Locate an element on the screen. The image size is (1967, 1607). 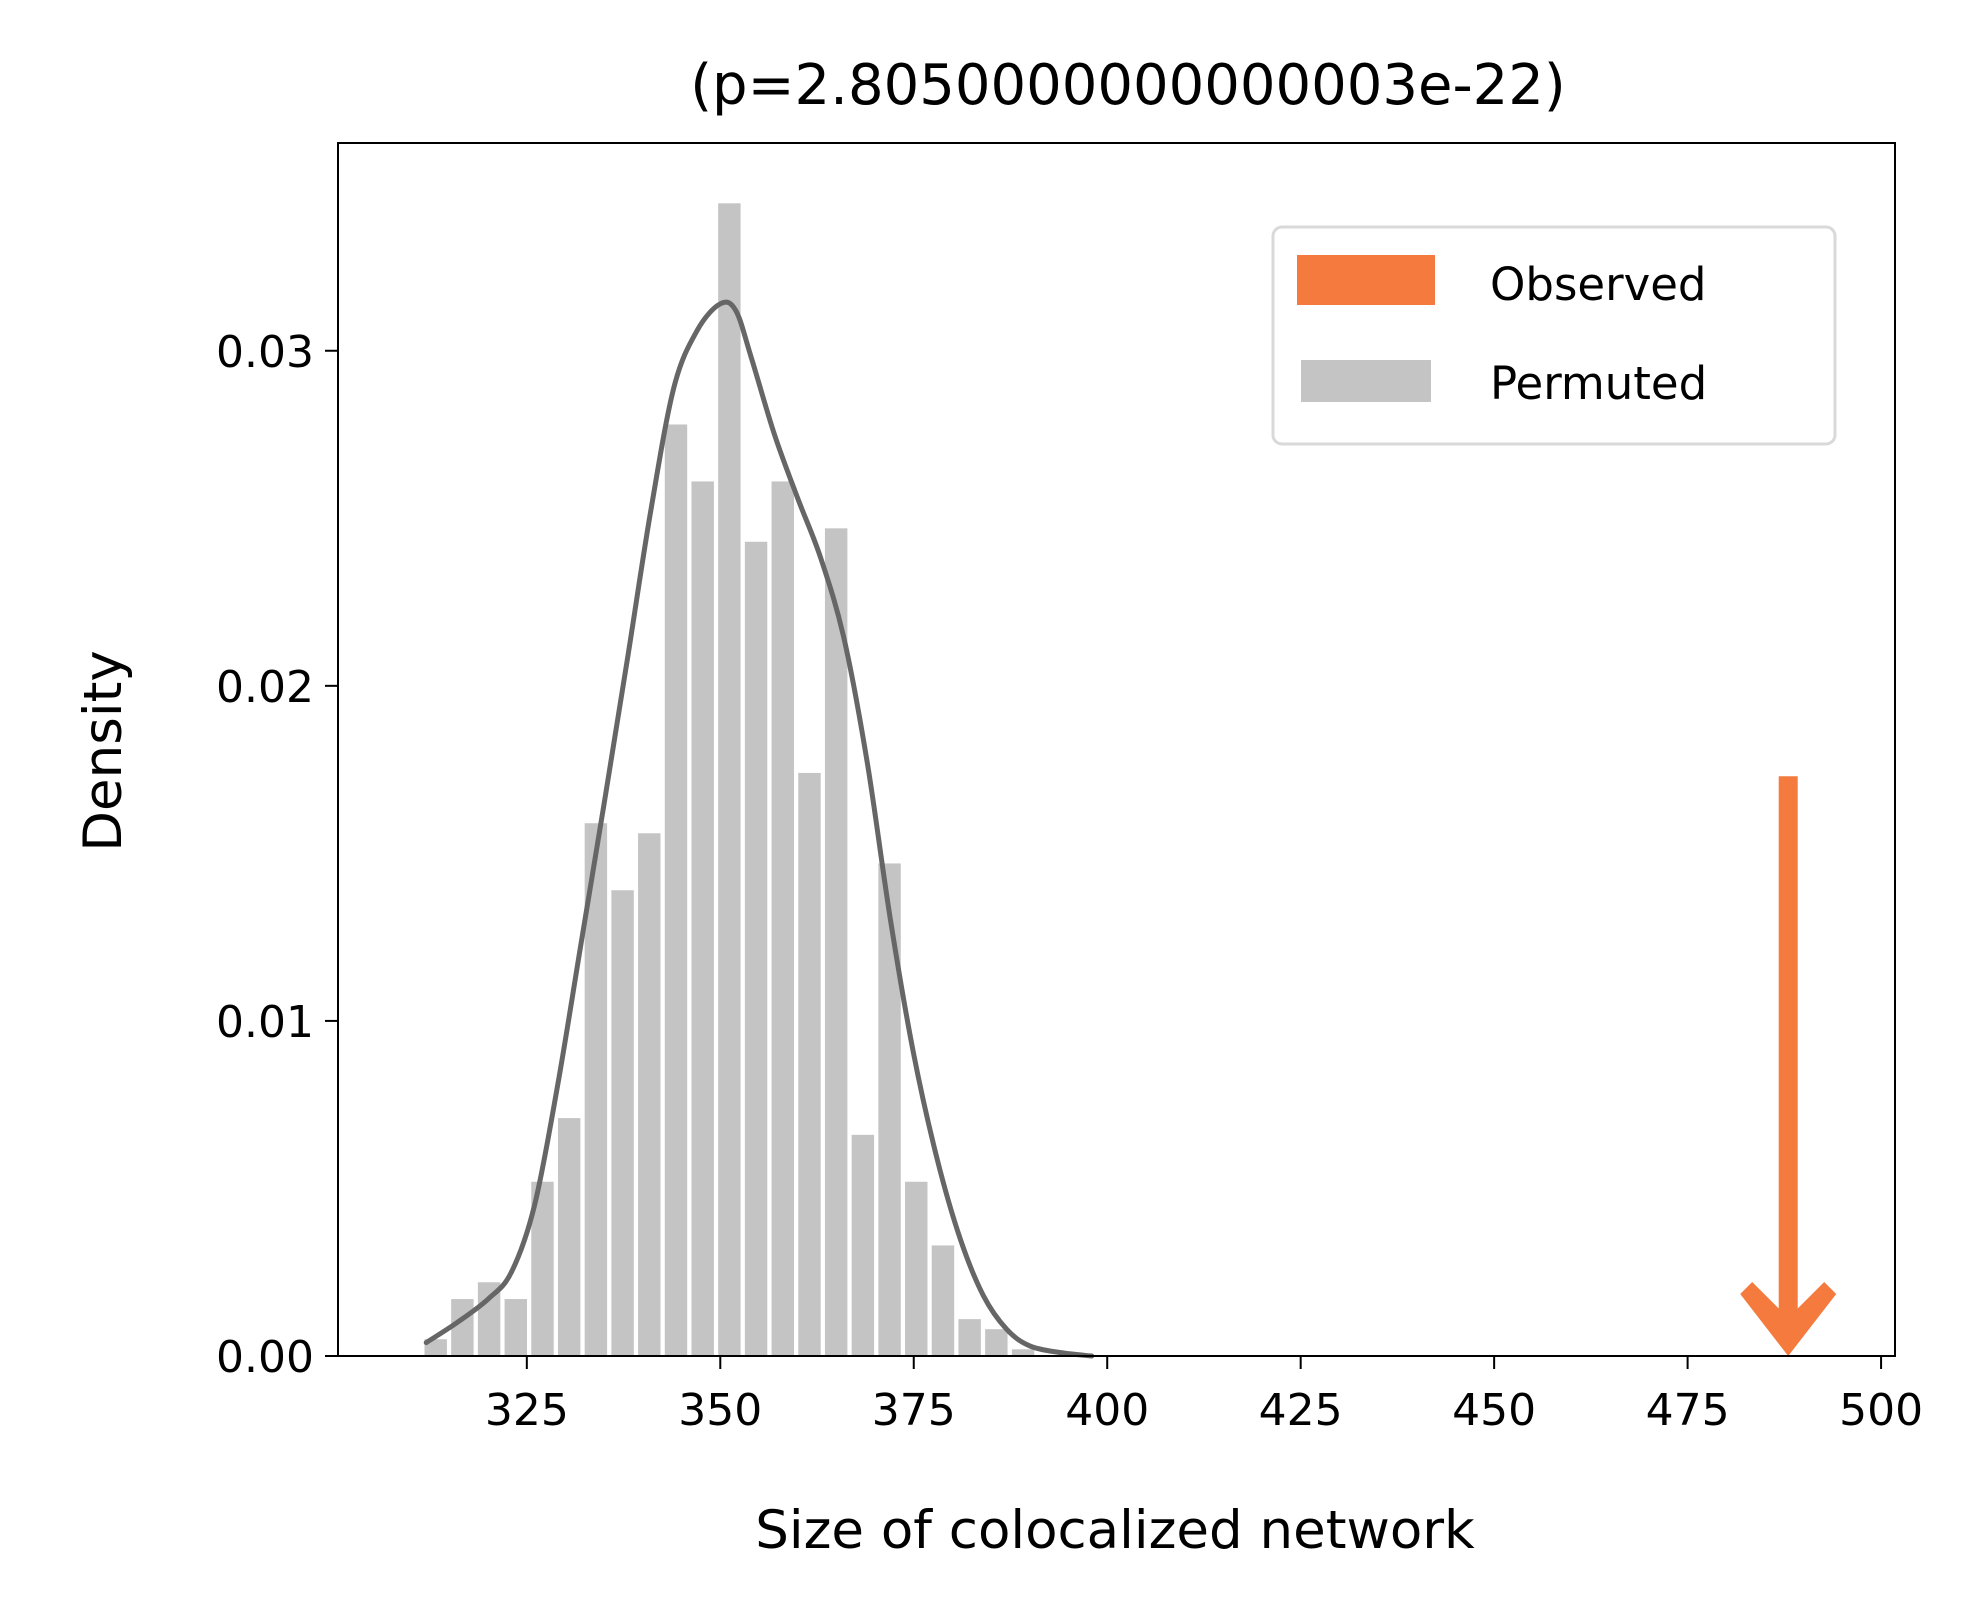
observed-marker is located at coordinates (1788, 1066).